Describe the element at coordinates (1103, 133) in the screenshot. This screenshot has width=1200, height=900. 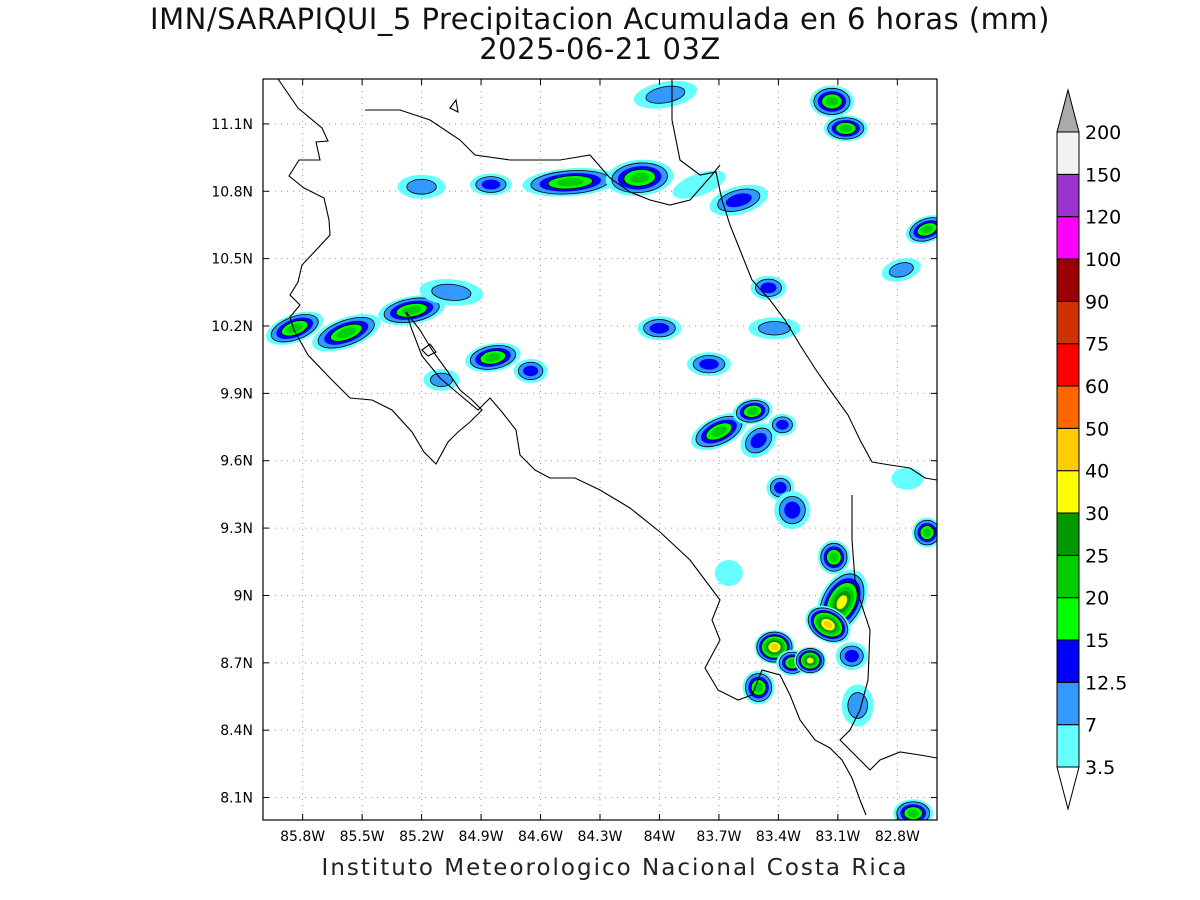
I see `colorbar-label: 200` at that location.